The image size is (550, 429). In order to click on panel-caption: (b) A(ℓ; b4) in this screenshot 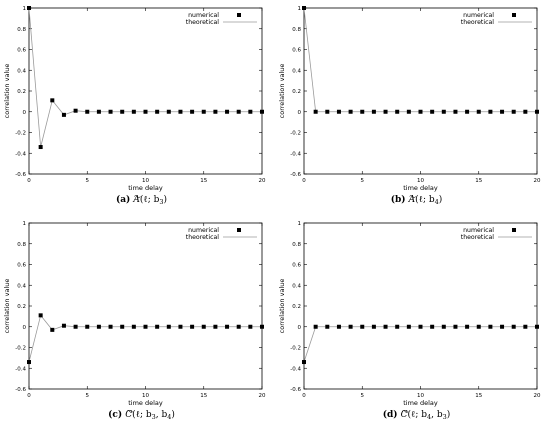, I will do `click(417, 200)`.